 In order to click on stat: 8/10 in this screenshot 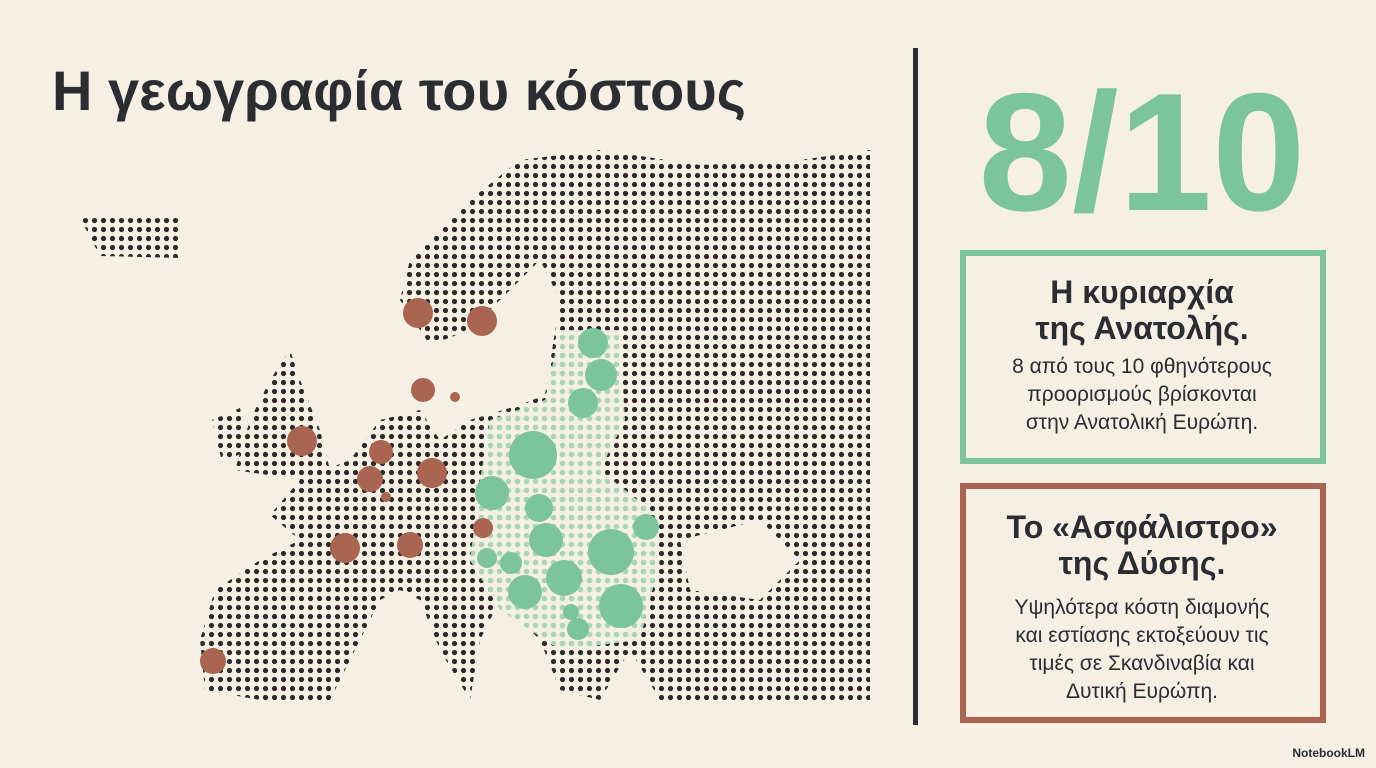, I will do `click(1142, 152)`.